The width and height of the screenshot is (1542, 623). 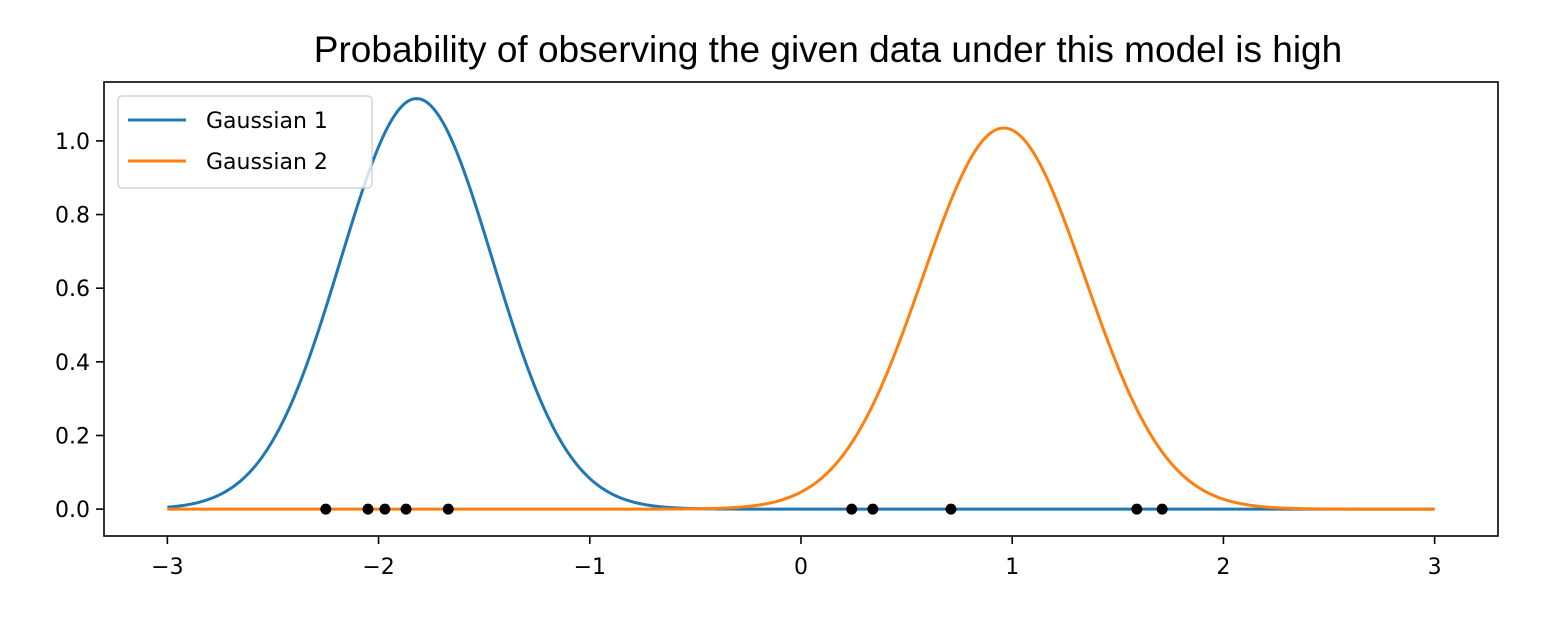 I want to click on y-tick-label: 0.4, so click(x=72, y=363).